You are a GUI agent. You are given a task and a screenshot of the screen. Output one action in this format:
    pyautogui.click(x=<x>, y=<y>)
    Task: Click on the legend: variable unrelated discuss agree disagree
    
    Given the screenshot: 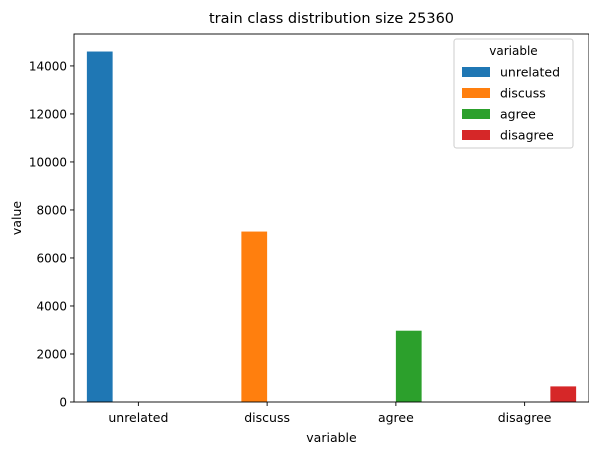 What is the action you would take?
    pyautogui.click(x=513, y=93)
    